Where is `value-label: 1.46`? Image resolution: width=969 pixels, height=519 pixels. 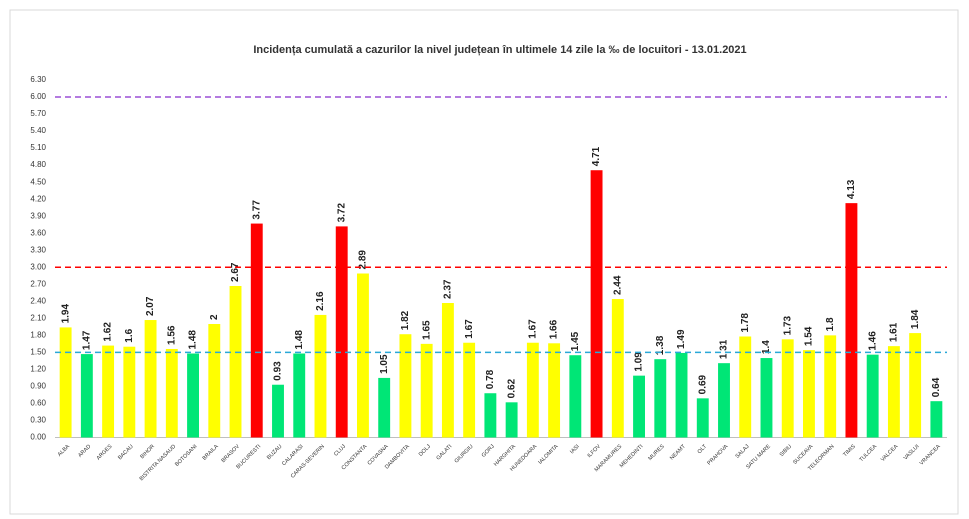
value-label: 1.46 is located at coordinates (872, 341).